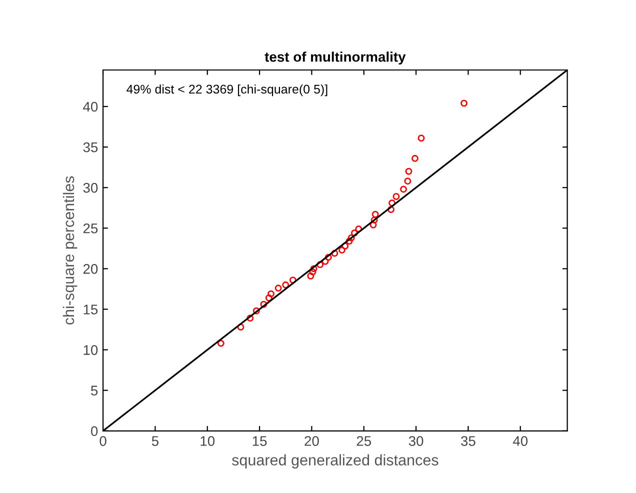 Image resolution: width=636 pixels, height=493 pixels. Describe the element at coordinates (90, 107) in the screenshot. I see `y-tick-label: 40` at that location.